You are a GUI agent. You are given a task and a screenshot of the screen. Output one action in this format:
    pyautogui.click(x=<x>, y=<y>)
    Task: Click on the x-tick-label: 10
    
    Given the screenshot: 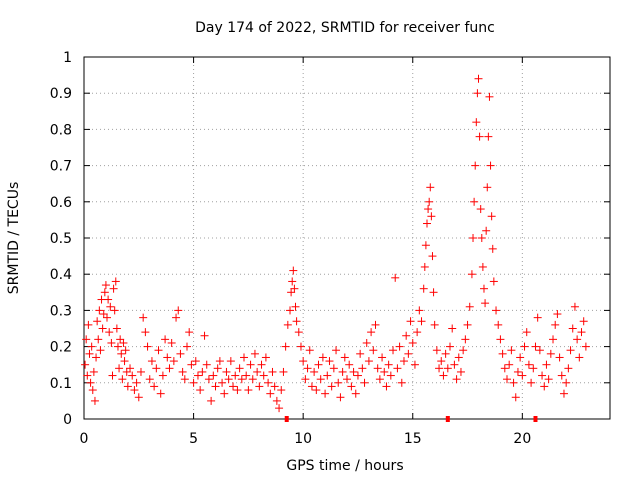 What is the action you would take?
    pyautogui.click(x=303, y=439)
    